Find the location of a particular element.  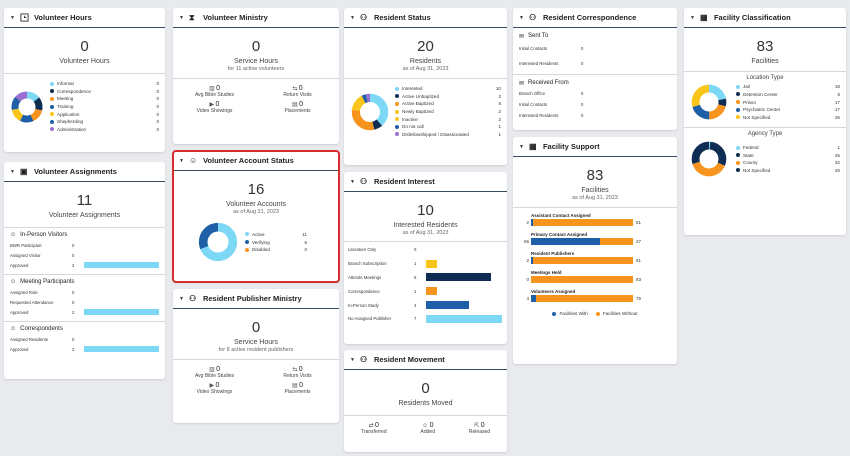

row-label: BWR Participant is located at coordinates (26, 245).